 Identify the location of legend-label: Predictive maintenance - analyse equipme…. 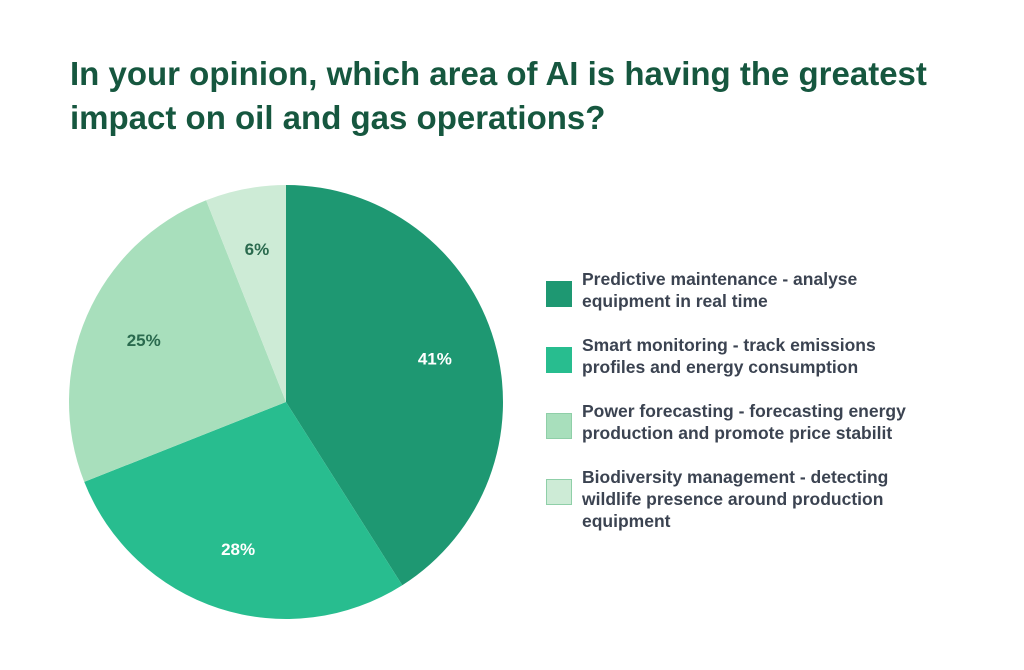
(720, 290).